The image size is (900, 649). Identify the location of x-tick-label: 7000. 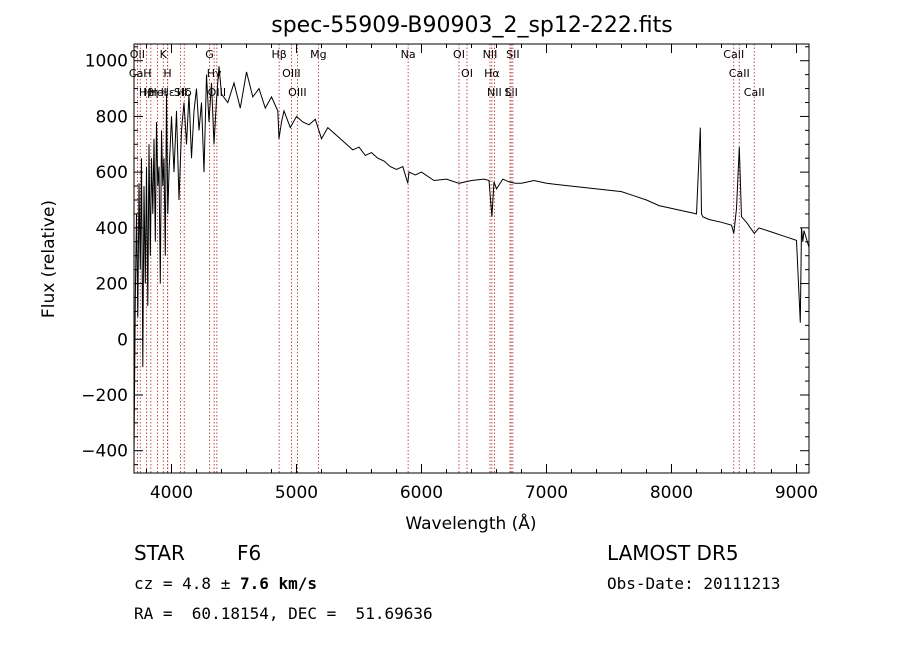
(546, 493).